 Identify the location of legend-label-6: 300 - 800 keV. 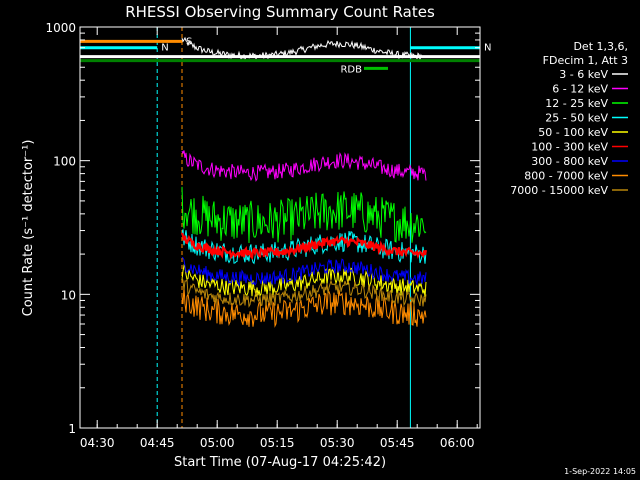
(569, 161).